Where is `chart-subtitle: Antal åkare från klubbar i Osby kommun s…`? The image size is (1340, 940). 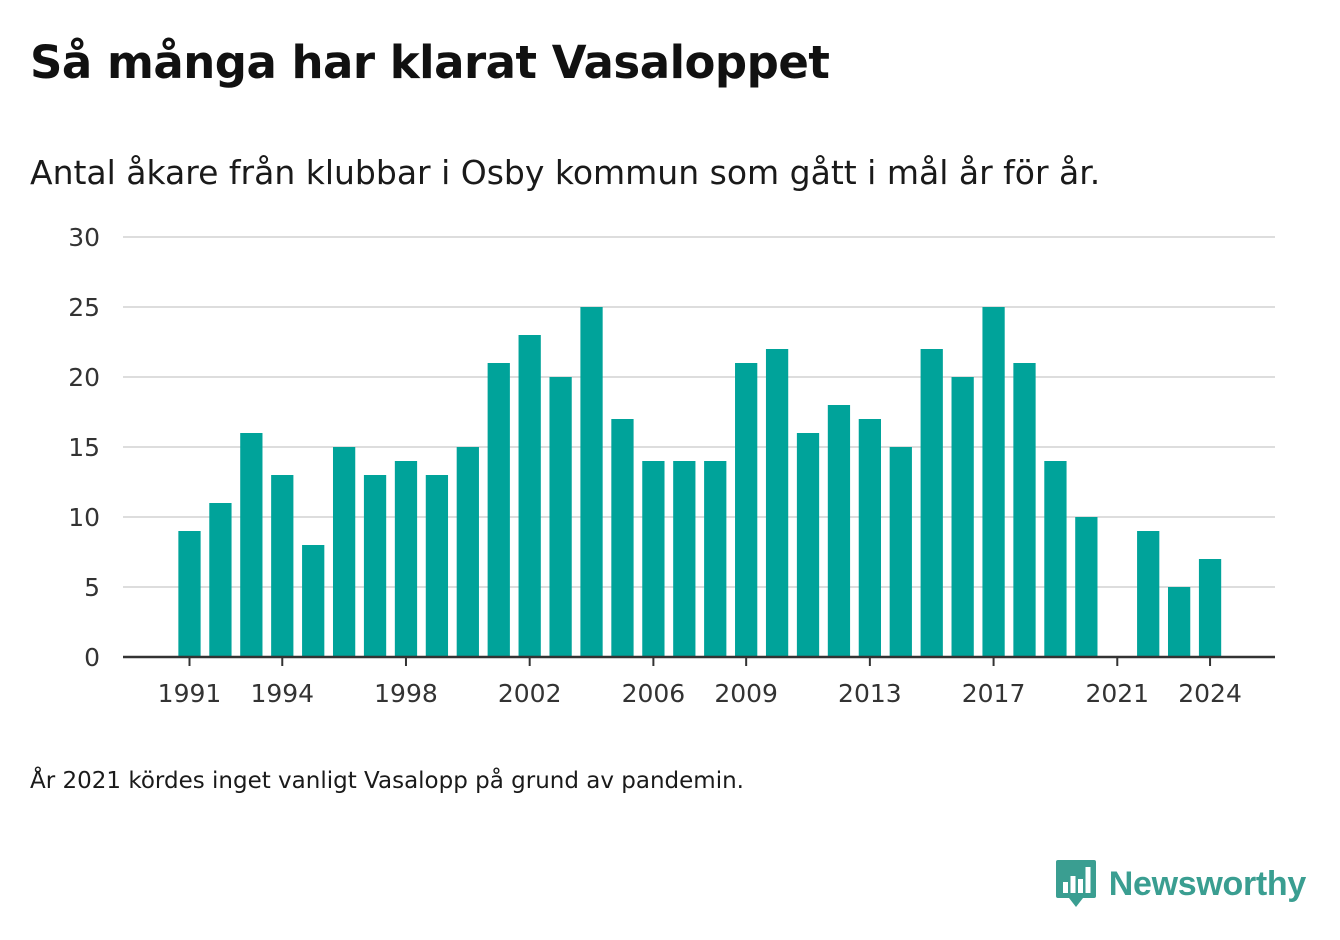 chart-subtitle: Antal åkare från klubbar i Osby kommun s… is located at coordinates (565, 172).